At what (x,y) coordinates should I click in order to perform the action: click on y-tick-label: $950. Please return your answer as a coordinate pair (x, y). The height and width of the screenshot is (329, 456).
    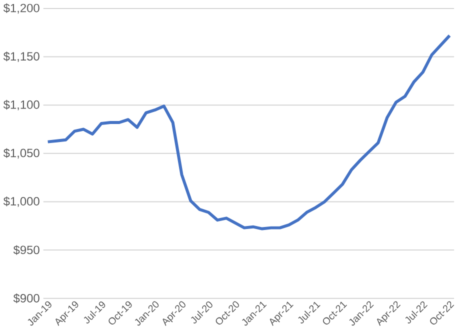
    Looking at the image, I should click on (26, 250).